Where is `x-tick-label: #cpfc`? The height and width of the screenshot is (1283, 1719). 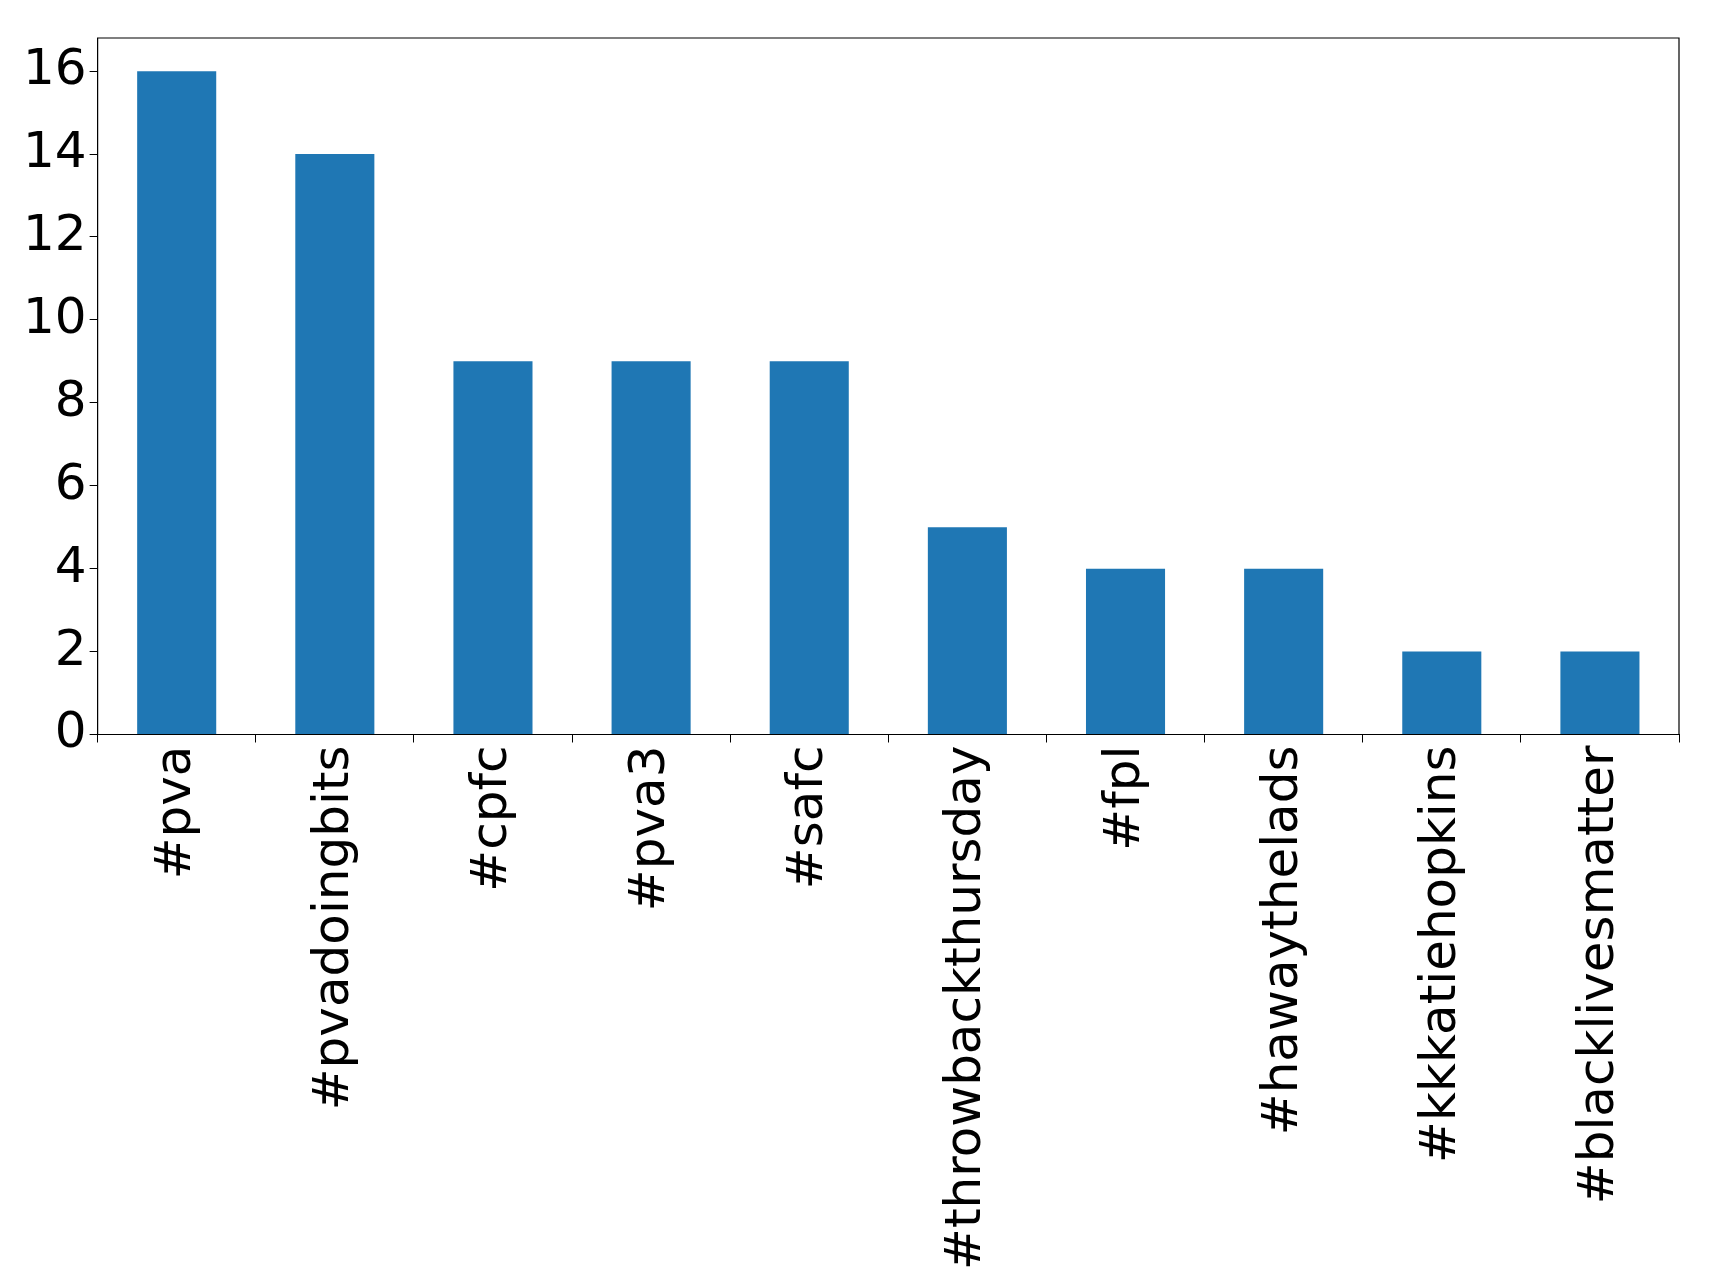
x-tick-label: #cpfc is located at coordinates (488, 818).